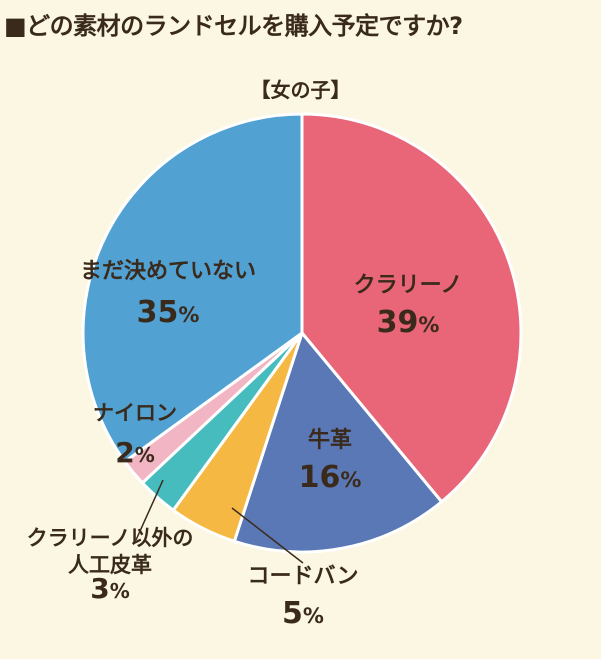 The image size is (601, 659). What do you see at coordinates (303, 613) in the screenshot?
I see `slice-value-label: 5%` at bounding box center [303, 613].